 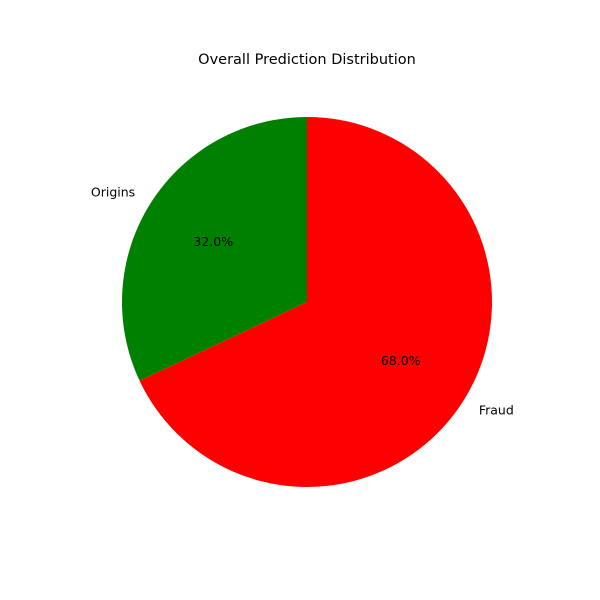 What do you see at coordinates (401, 360) in the screenshot?
I see `percent-label-fraud: 68.0%` at bounding box center [401, 360].